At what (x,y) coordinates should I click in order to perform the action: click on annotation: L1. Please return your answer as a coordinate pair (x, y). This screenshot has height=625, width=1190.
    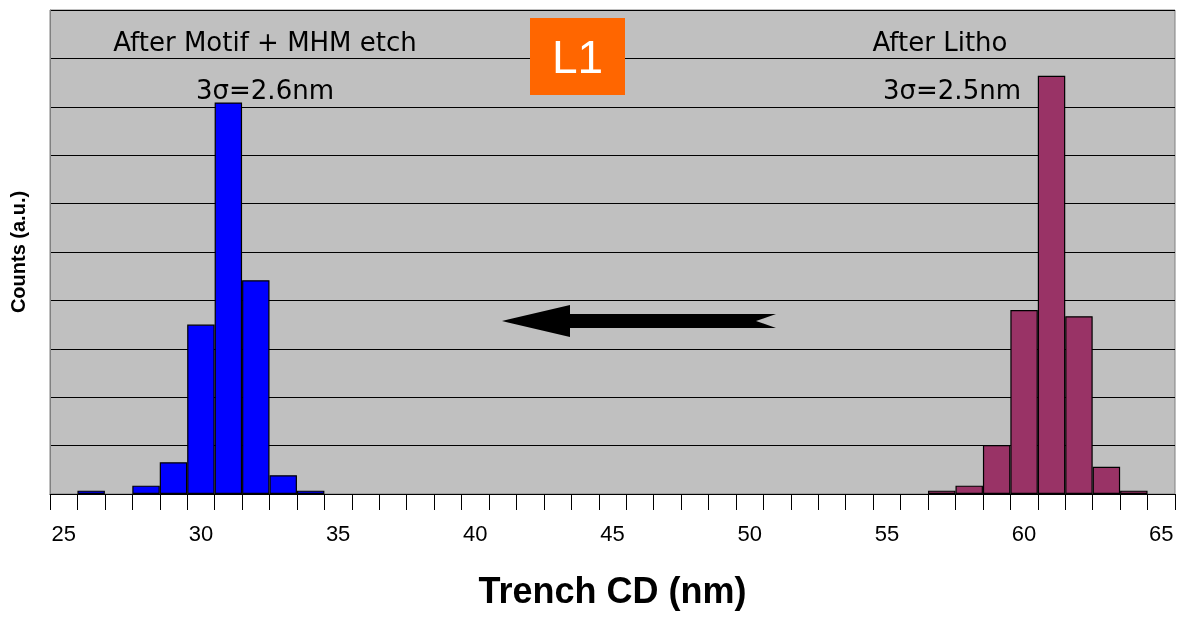
    Looking at the image, I should click on (577, 56).